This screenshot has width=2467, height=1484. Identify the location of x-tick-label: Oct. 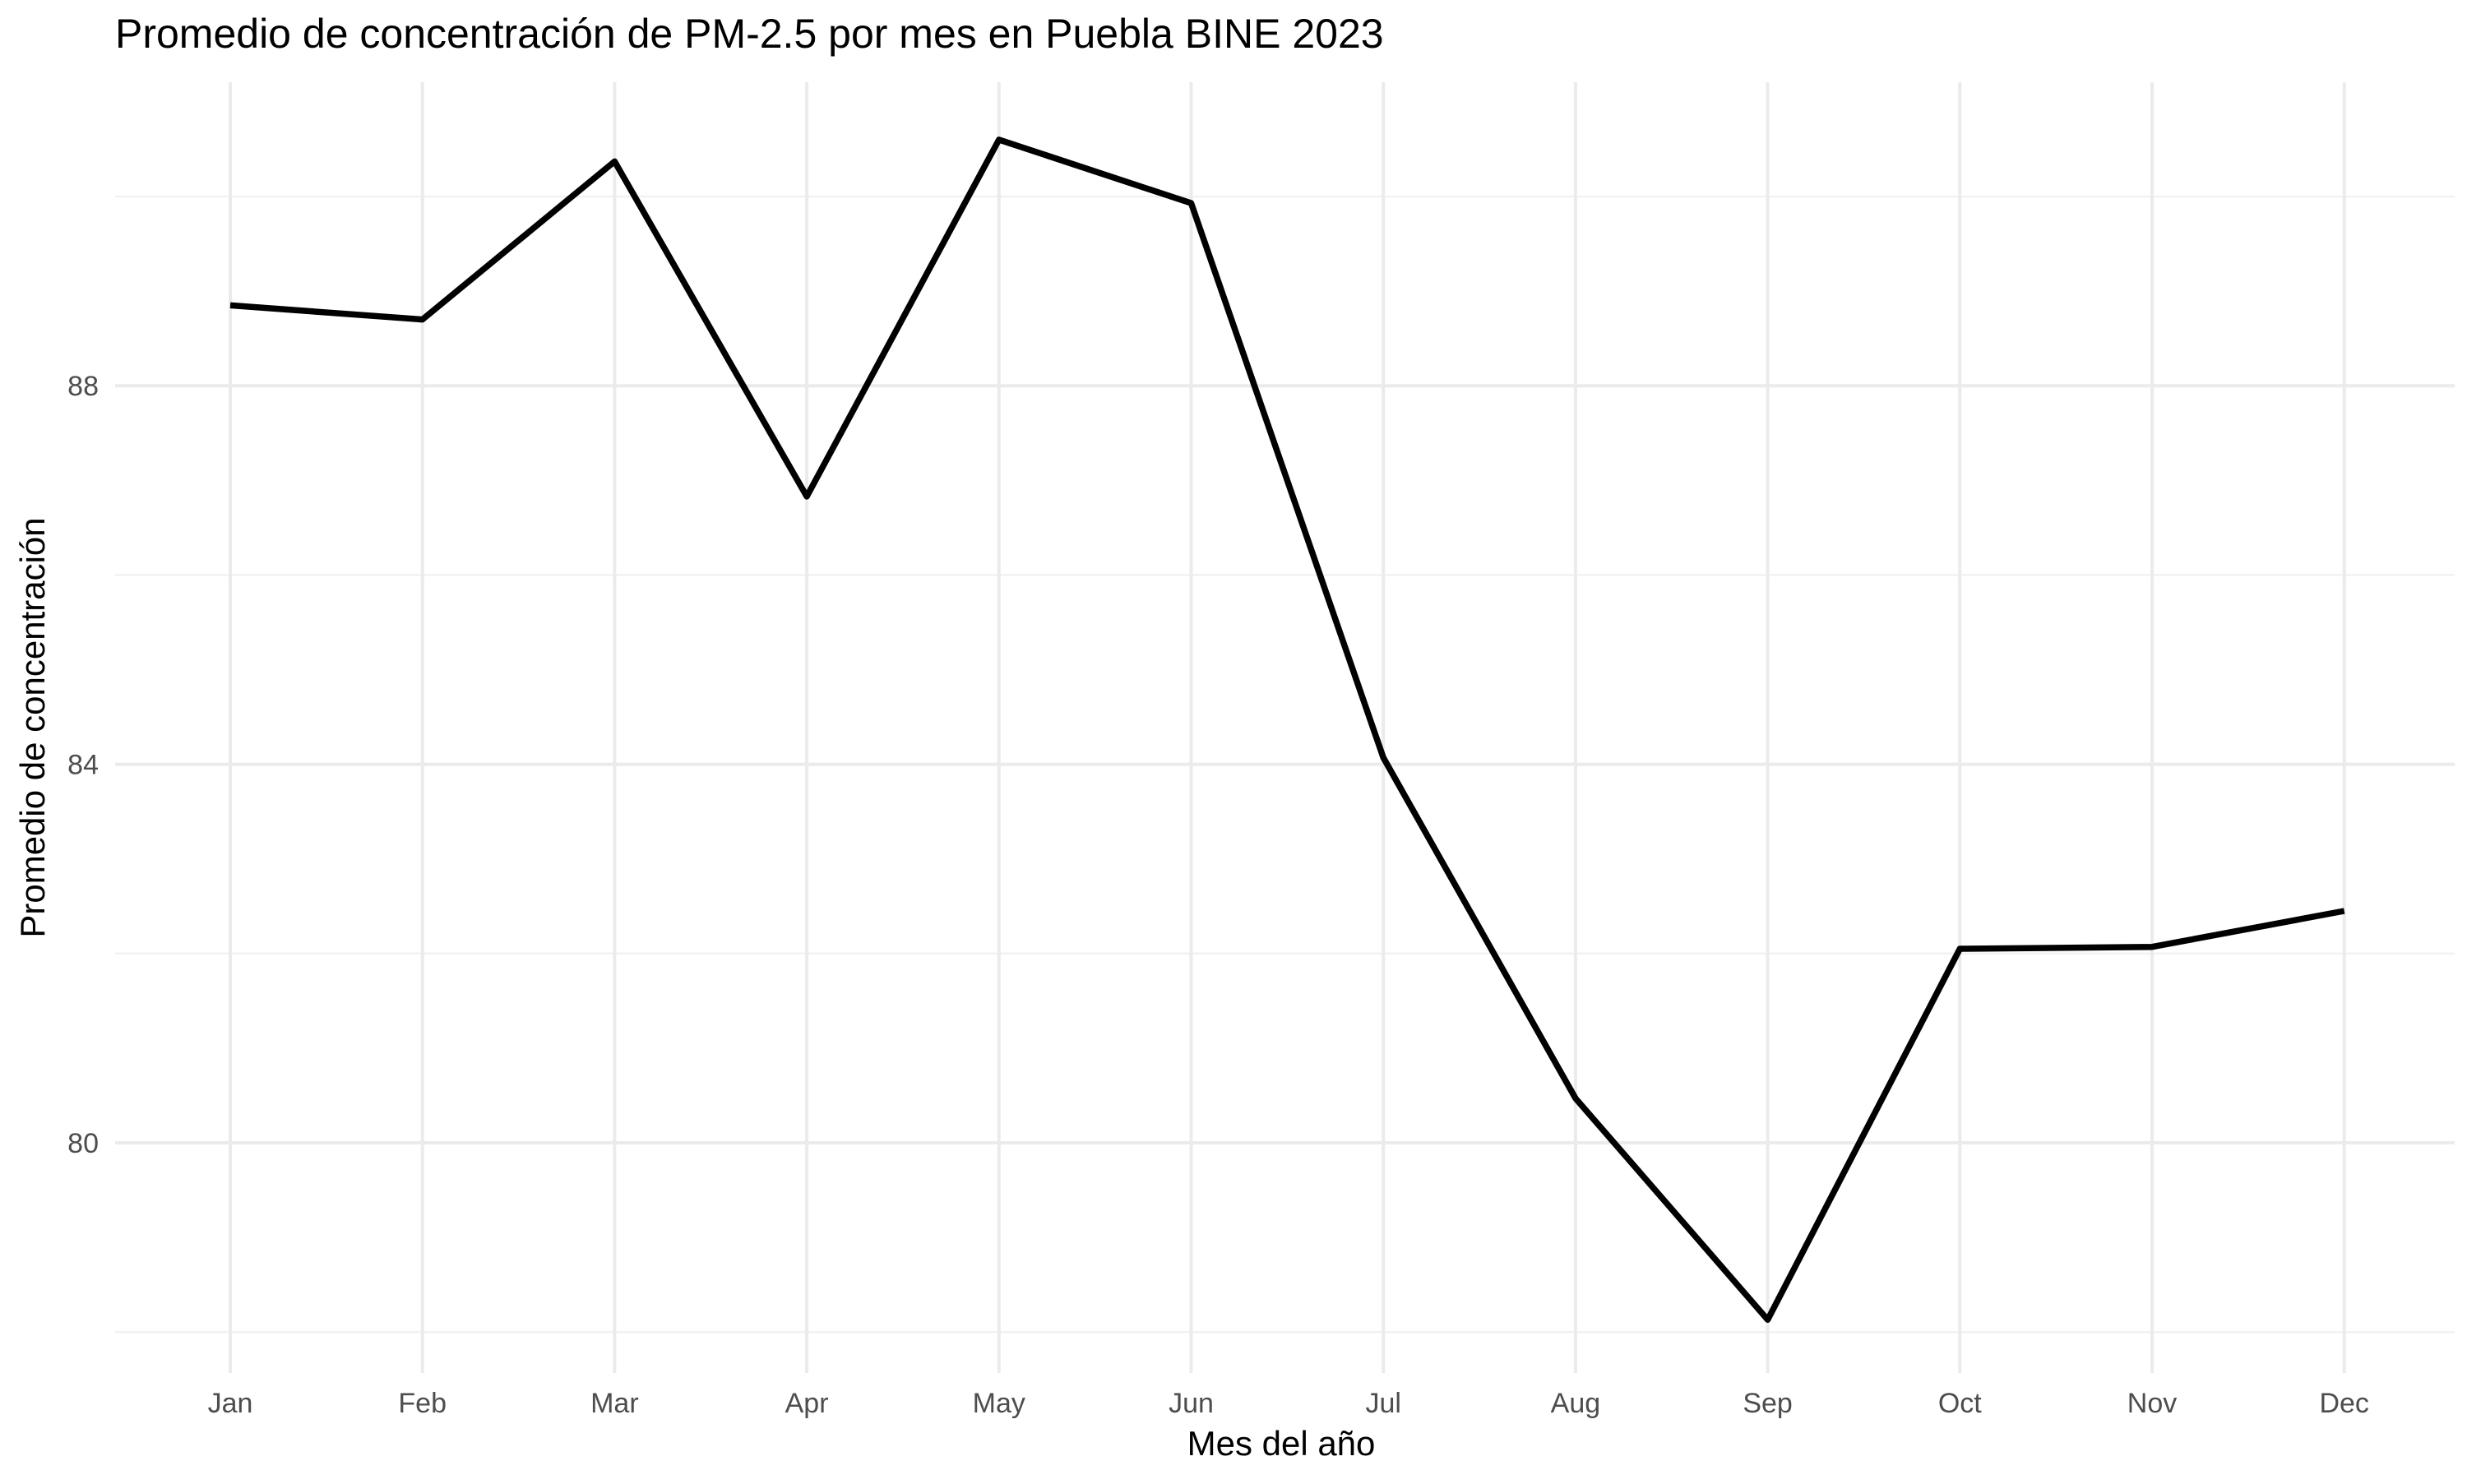
(1960, 1403).